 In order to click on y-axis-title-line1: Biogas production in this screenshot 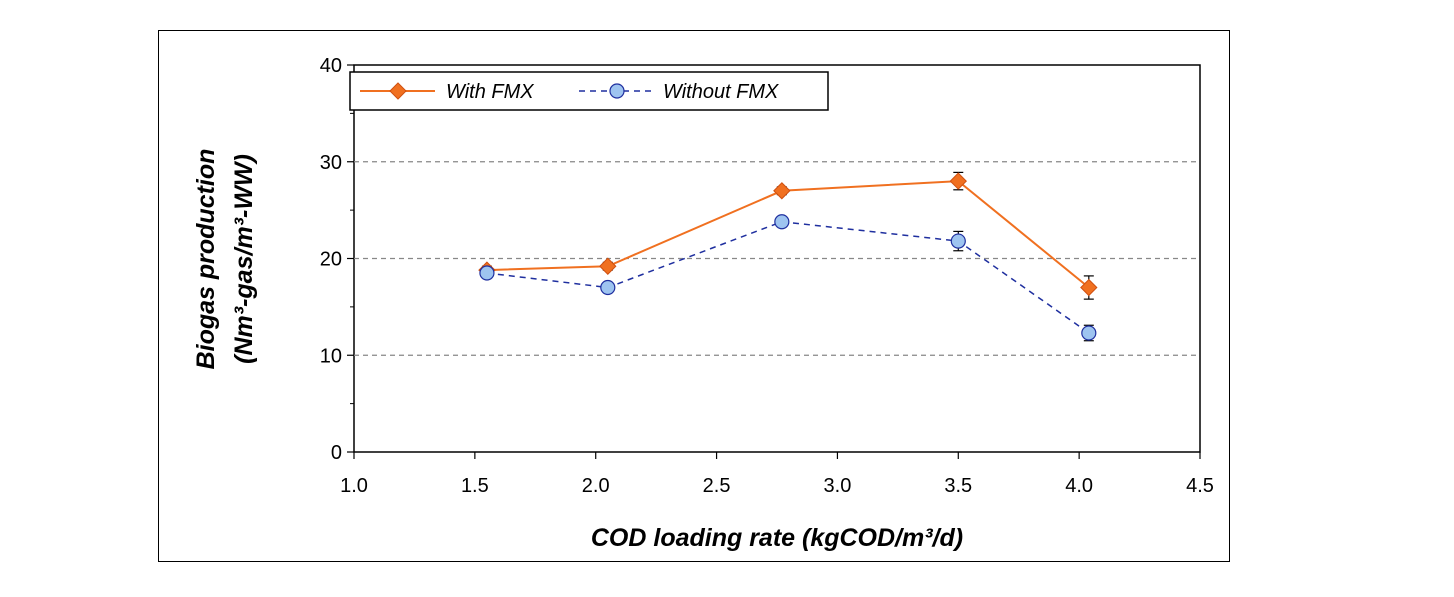, I will do `click(206, 259)`.